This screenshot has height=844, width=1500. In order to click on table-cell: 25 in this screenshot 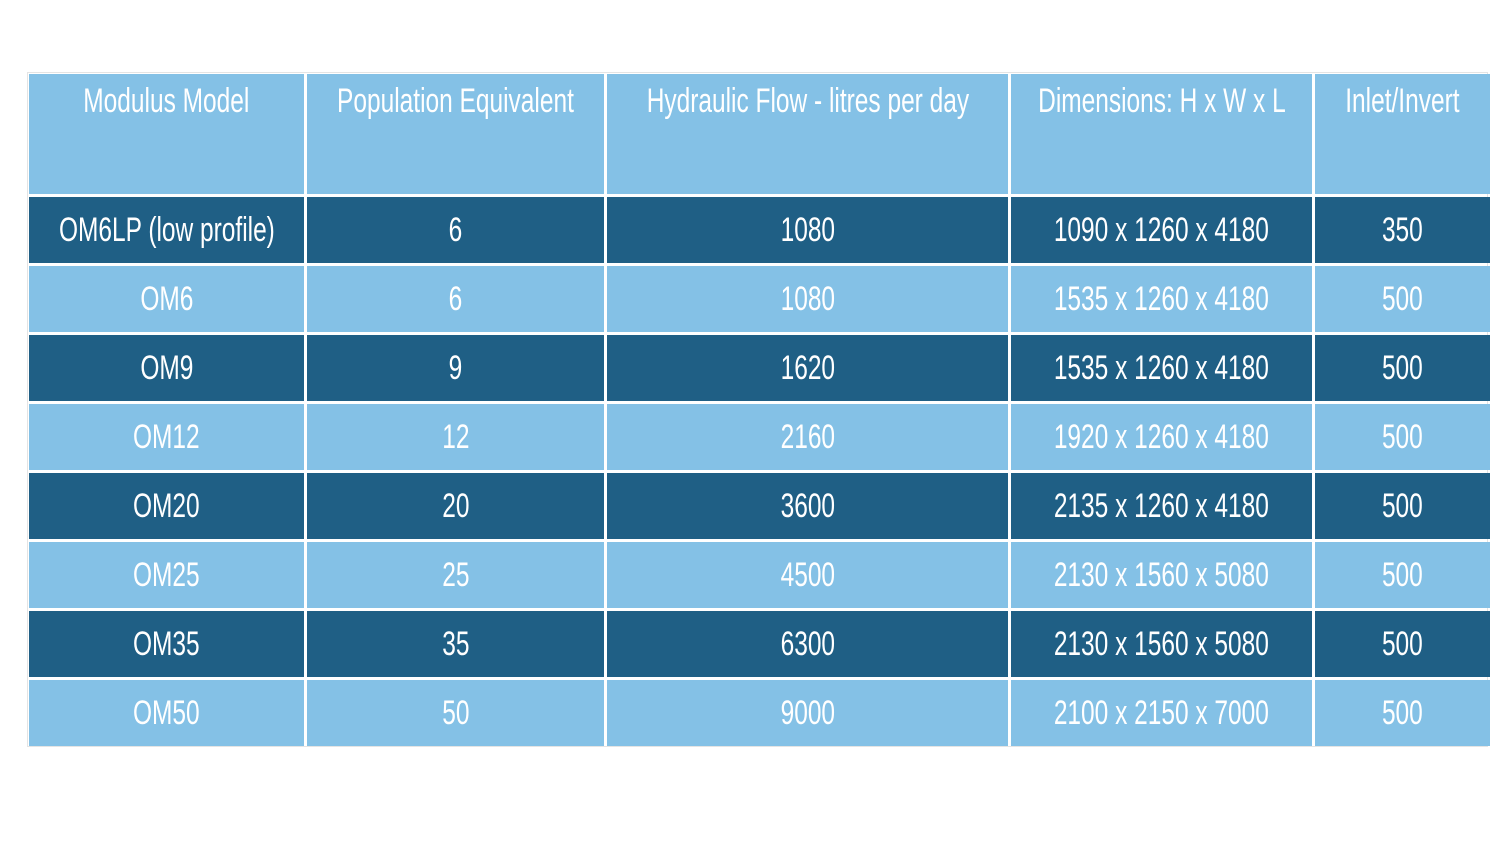, I will do `click(455, 575)`.